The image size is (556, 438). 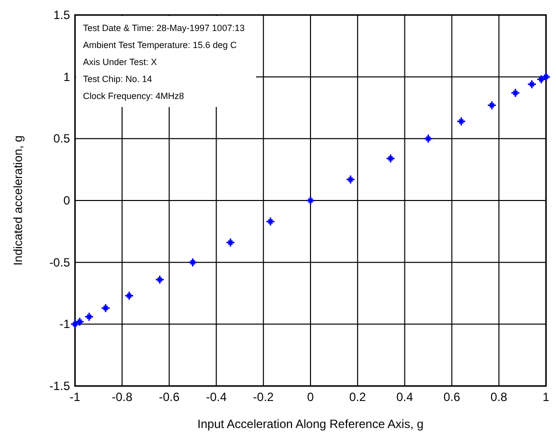 What do you see at coordinates (59, 262) in the screenshot?
I see `y-tick-label: -0.5` at bounding box center [59, 262].